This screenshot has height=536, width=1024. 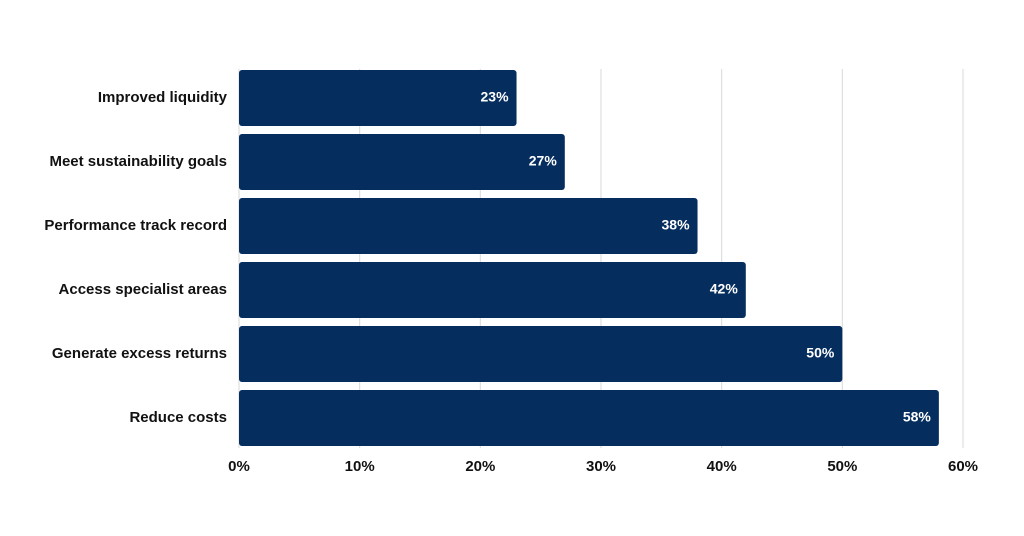 I want to click on category-label: Generate excess returns, so click(x=139, y=353).